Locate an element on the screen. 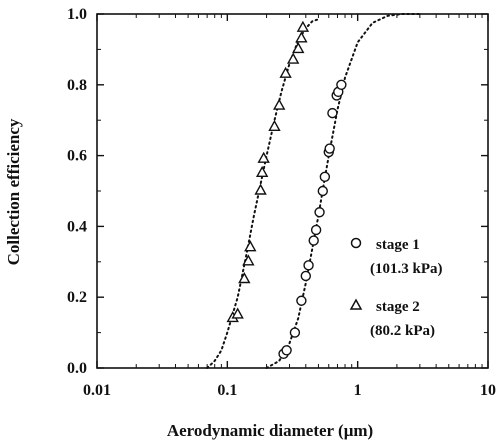  x-tick-label: 0.01 is located at coordinates (97, 390).